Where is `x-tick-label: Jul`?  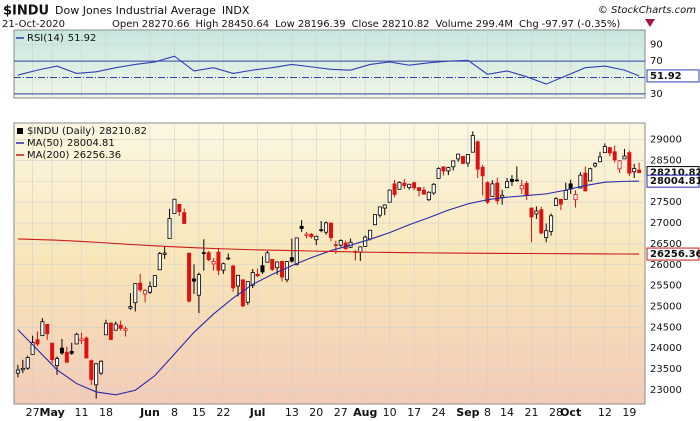 x-tick-label: Jul is located at coordinates (257, 412).